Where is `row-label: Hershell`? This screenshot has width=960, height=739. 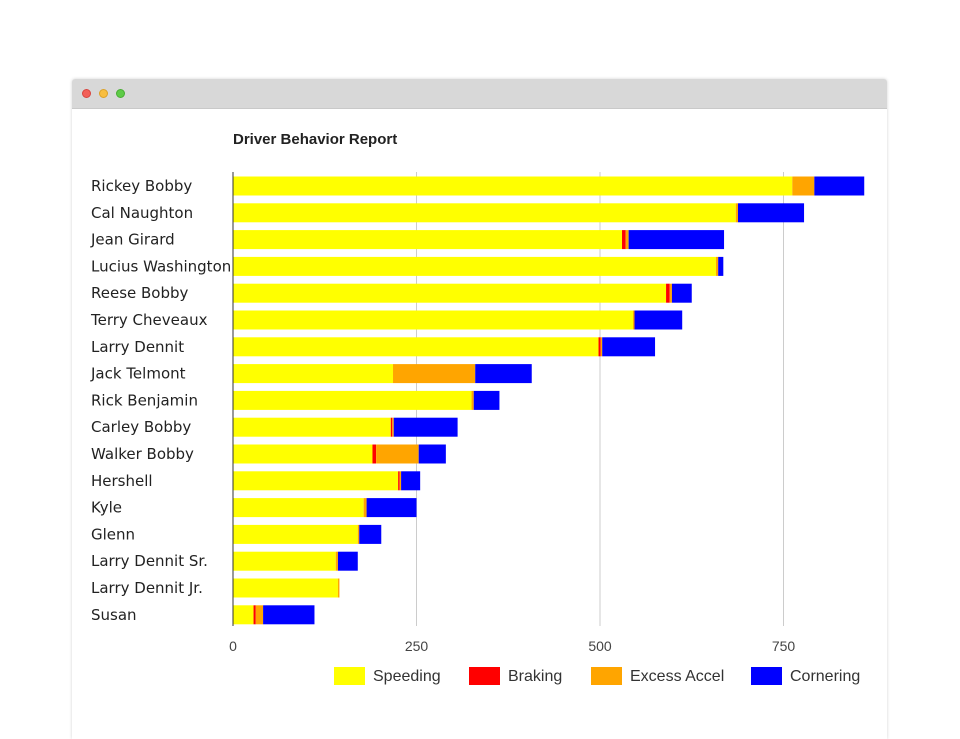
row-label: Hershell is located at coordinates (122, 481).